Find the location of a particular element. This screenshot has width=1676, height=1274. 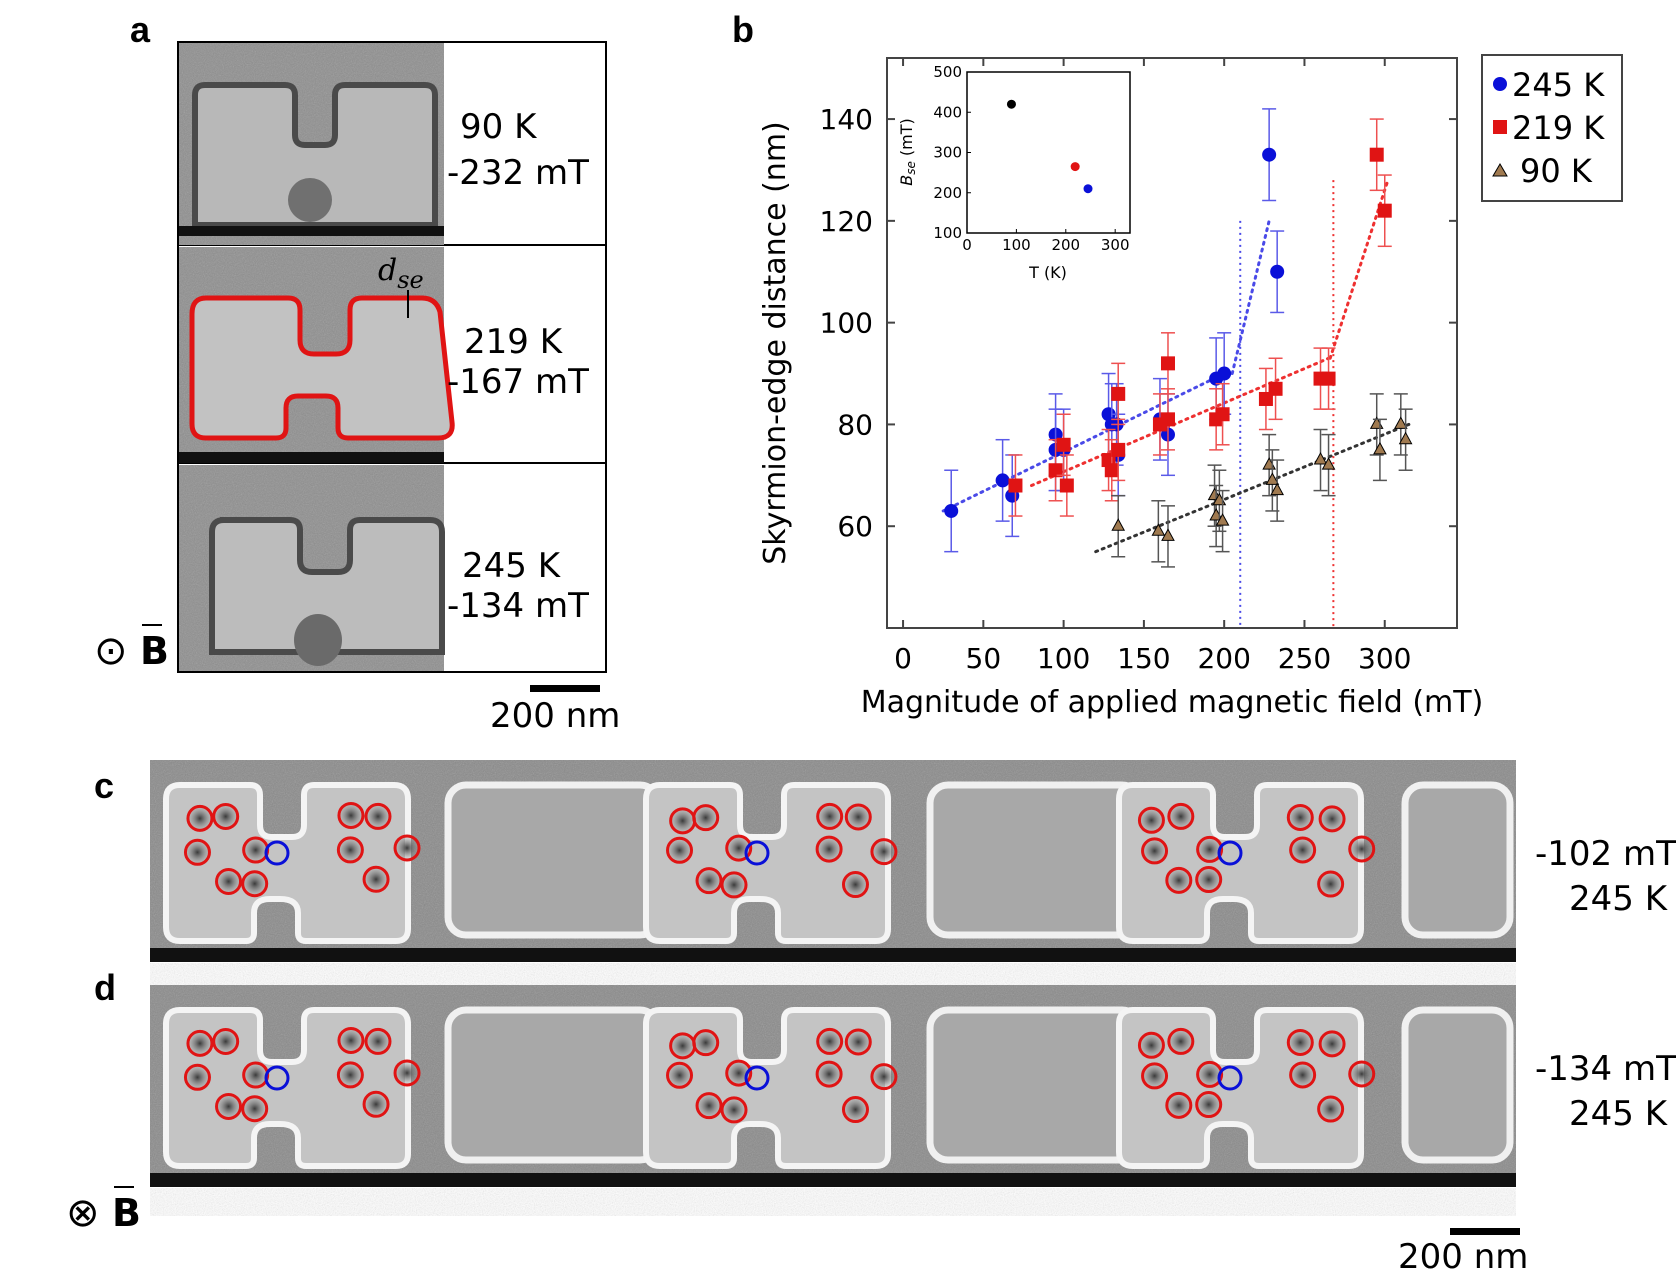

inset-y-tick-label: 300 is located at coordinates (947, 153).